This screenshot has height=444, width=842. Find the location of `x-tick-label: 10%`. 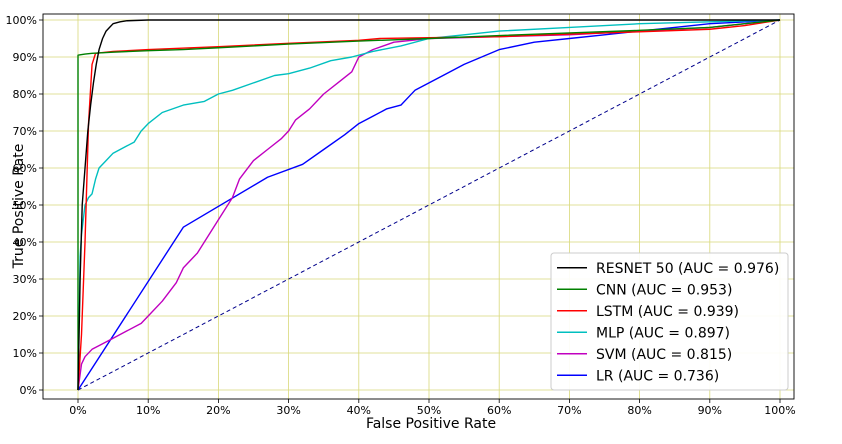

x-tick-label: 10% is located at coordinates (148, 410).